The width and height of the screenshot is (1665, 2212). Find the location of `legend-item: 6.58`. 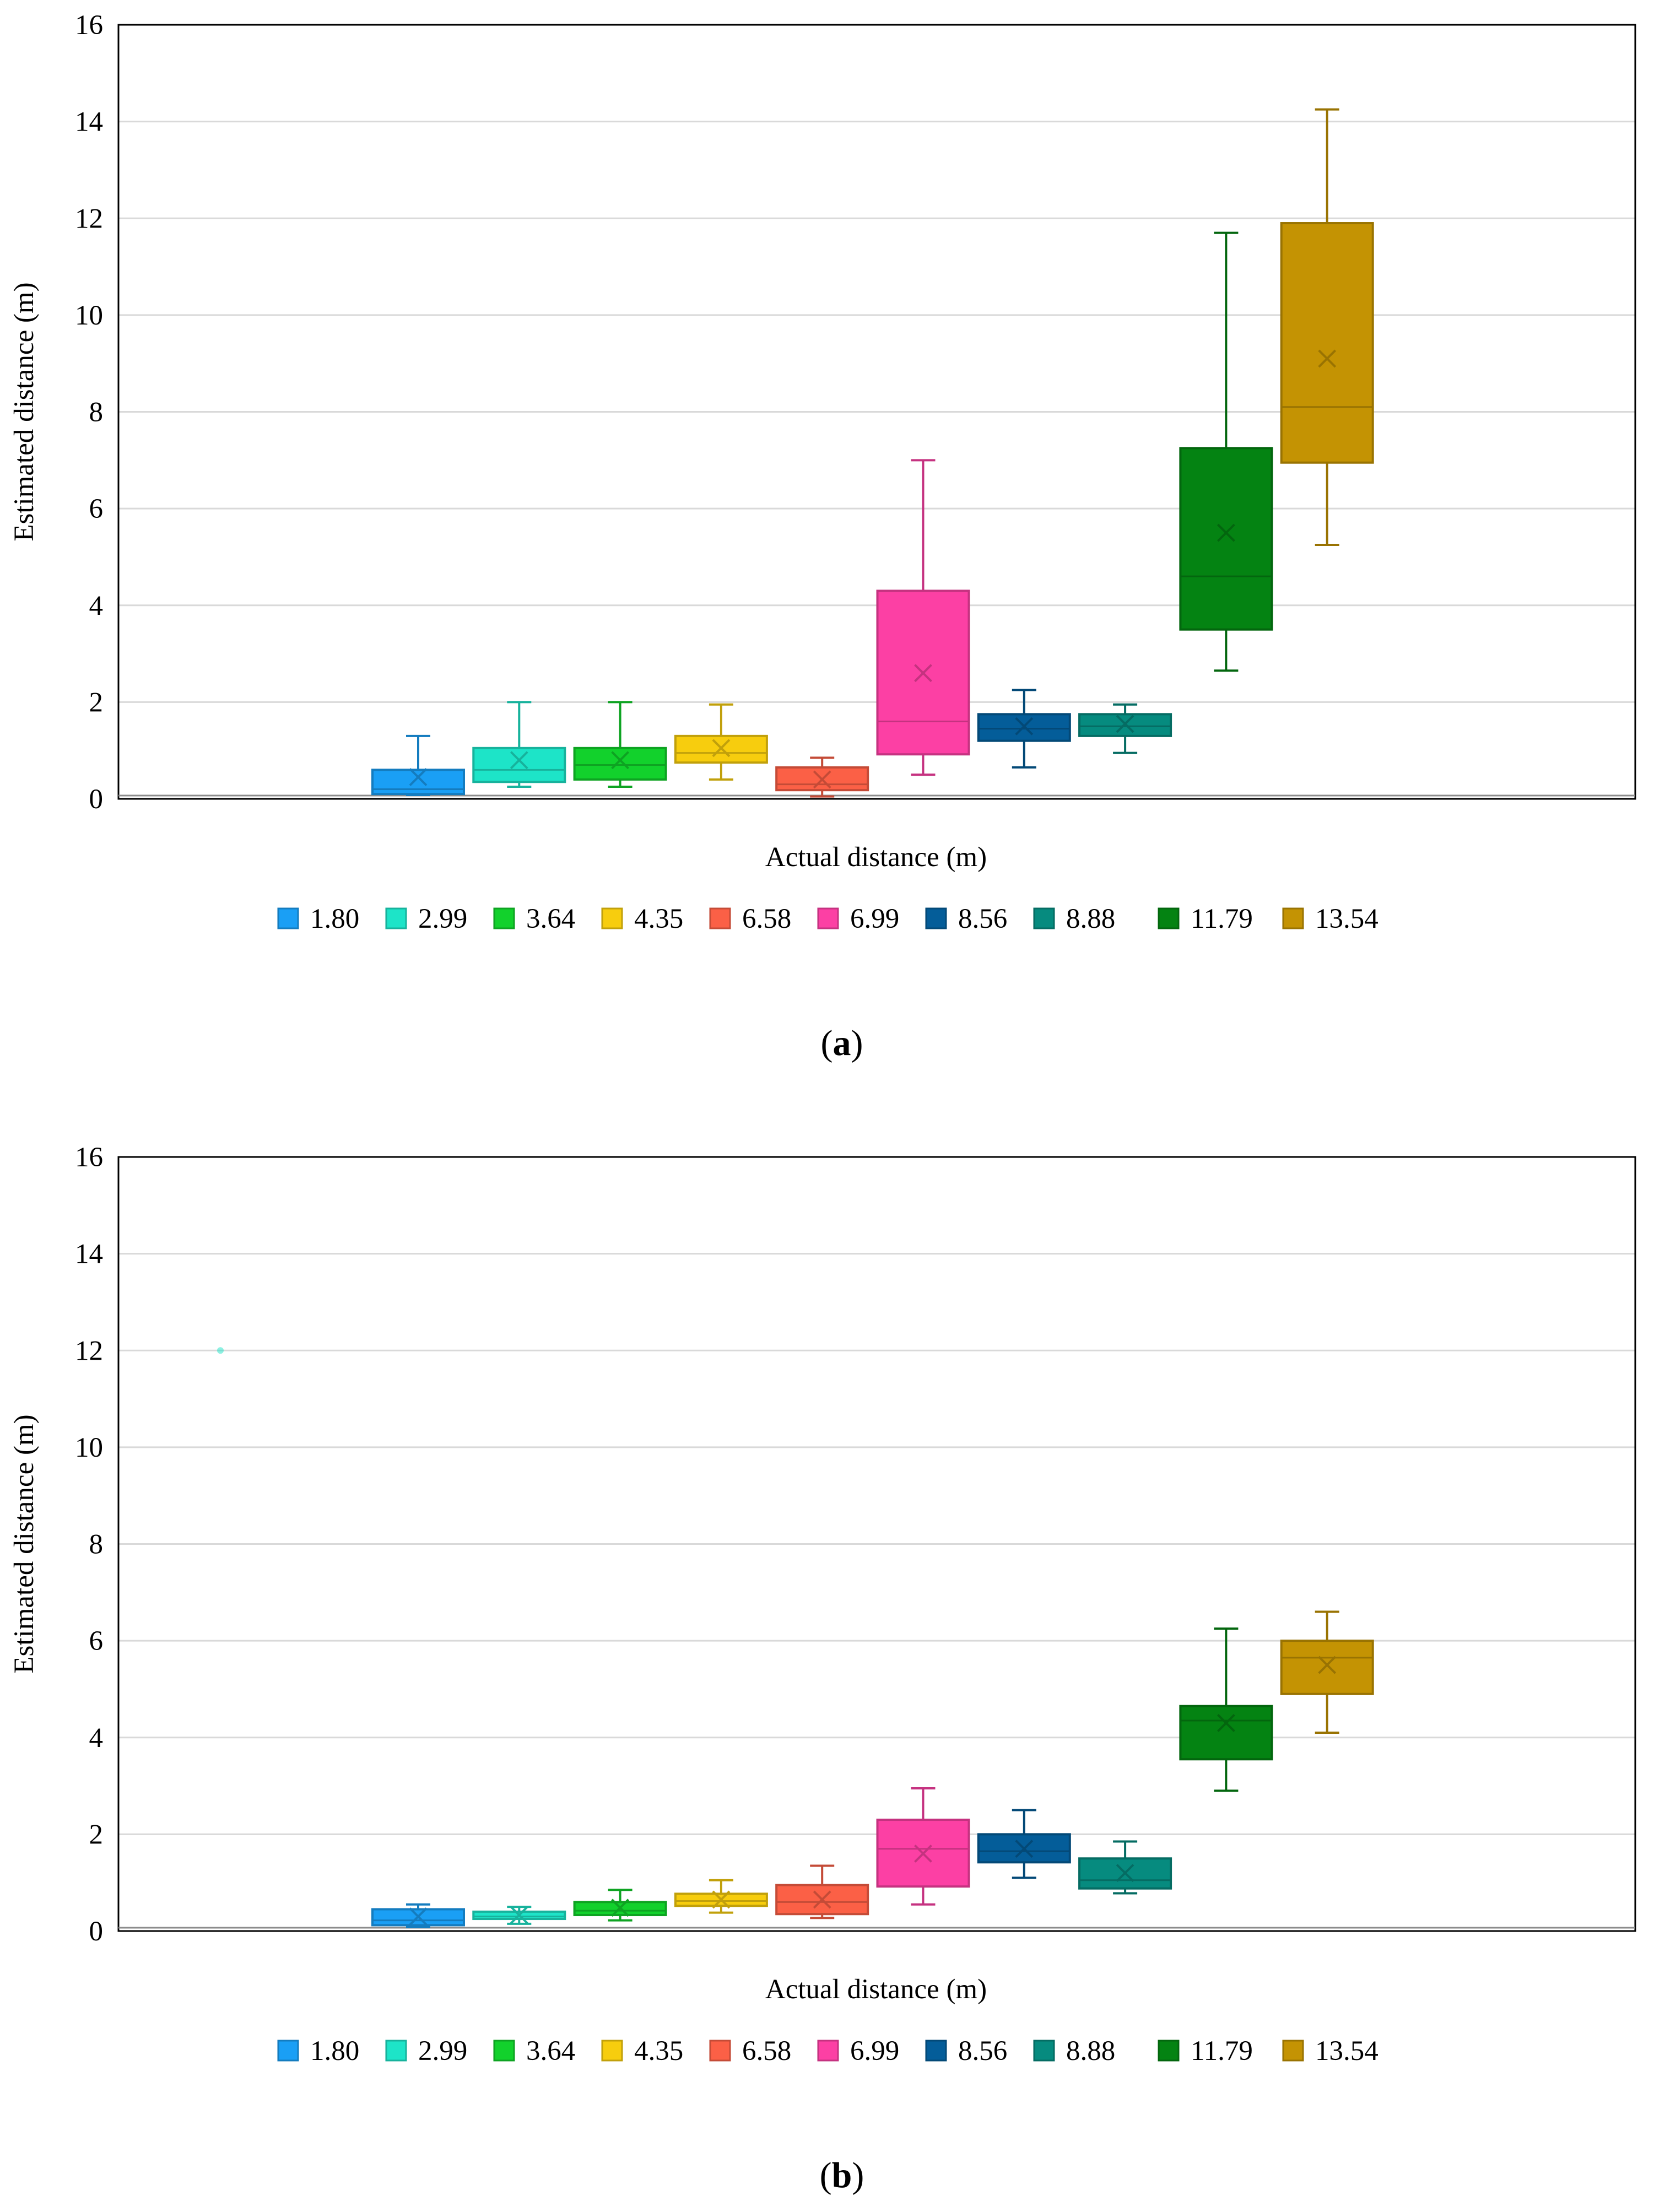

legend-item: 6.58 is located at coordinates (750, 919).